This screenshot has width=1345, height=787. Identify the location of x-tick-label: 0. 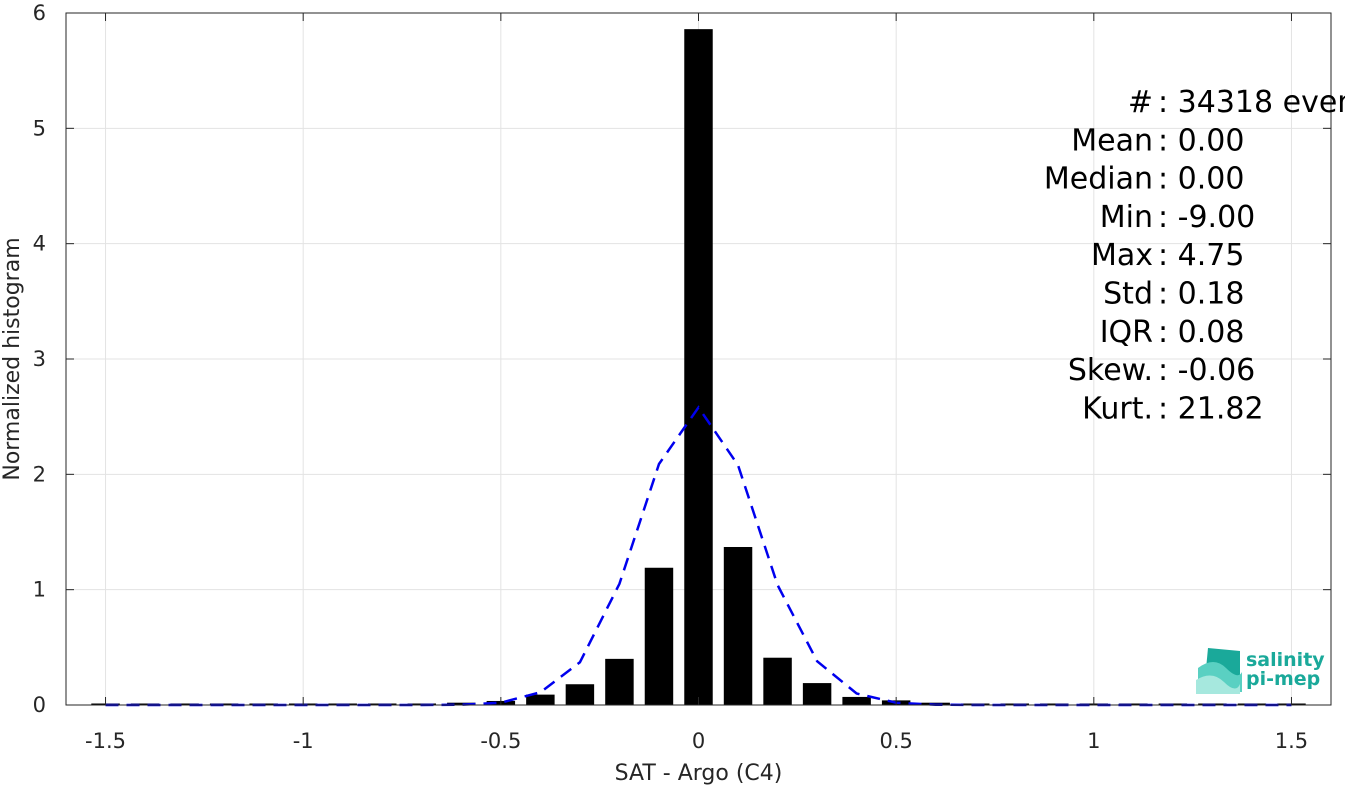
(698, 741).